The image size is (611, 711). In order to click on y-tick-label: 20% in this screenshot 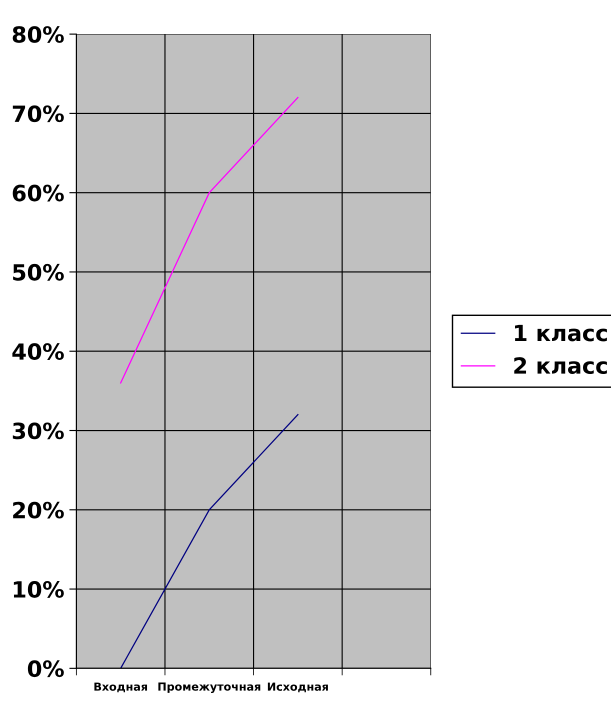, I will do `click(38, 510)`.